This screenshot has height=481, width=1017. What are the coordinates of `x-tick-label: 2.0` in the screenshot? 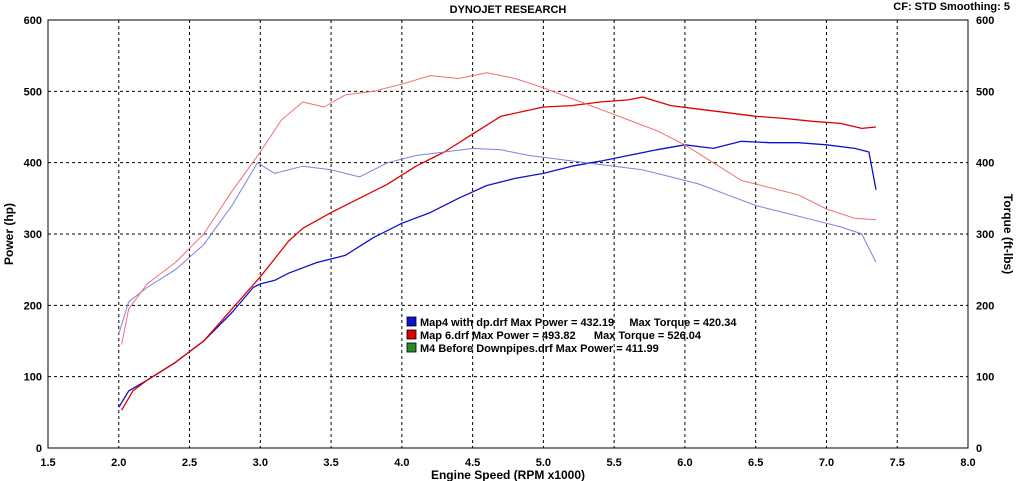 It's located at (118, 463).